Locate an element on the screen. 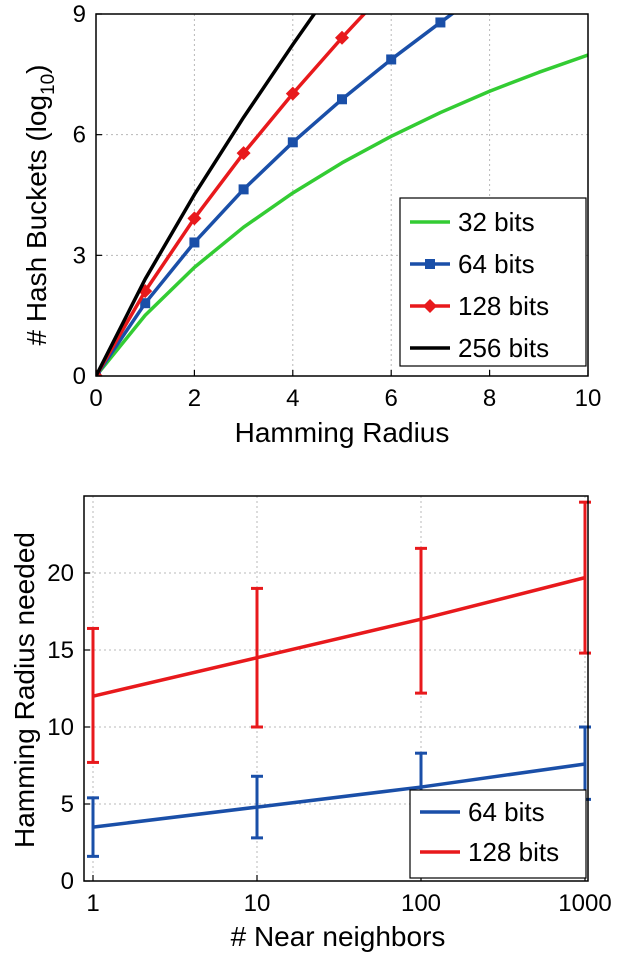  x-tick-label: 6 is located at coordinates (391, 398).